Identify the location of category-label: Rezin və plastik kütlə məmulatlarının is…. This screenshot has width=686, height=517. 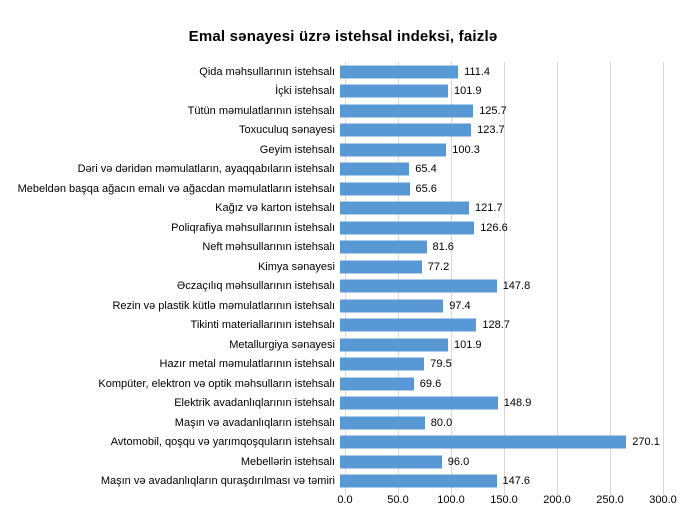
(223, 305).